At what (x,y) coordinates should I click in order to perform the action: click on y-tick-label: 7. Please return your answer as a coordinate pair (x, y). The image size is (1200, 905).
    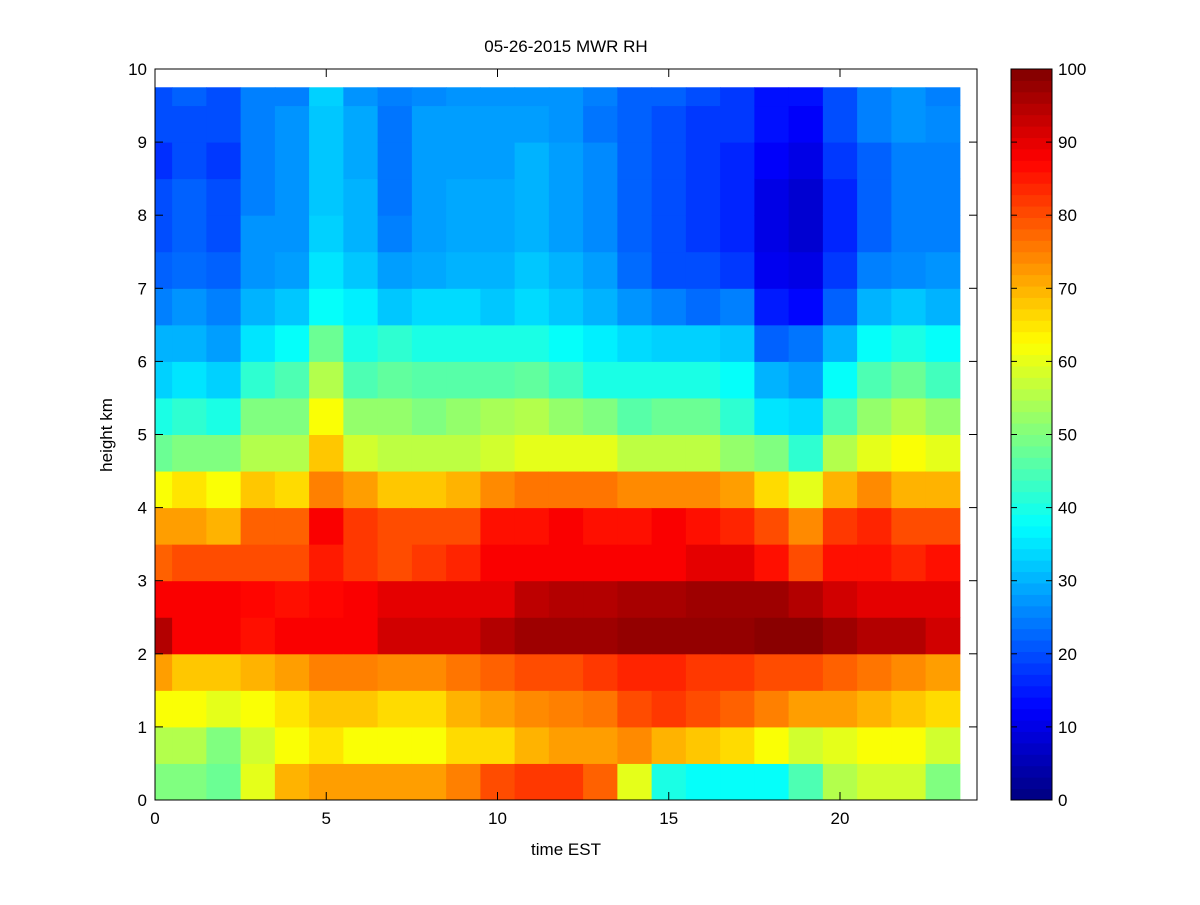
    Looking at the image, I should click on (142, 288).